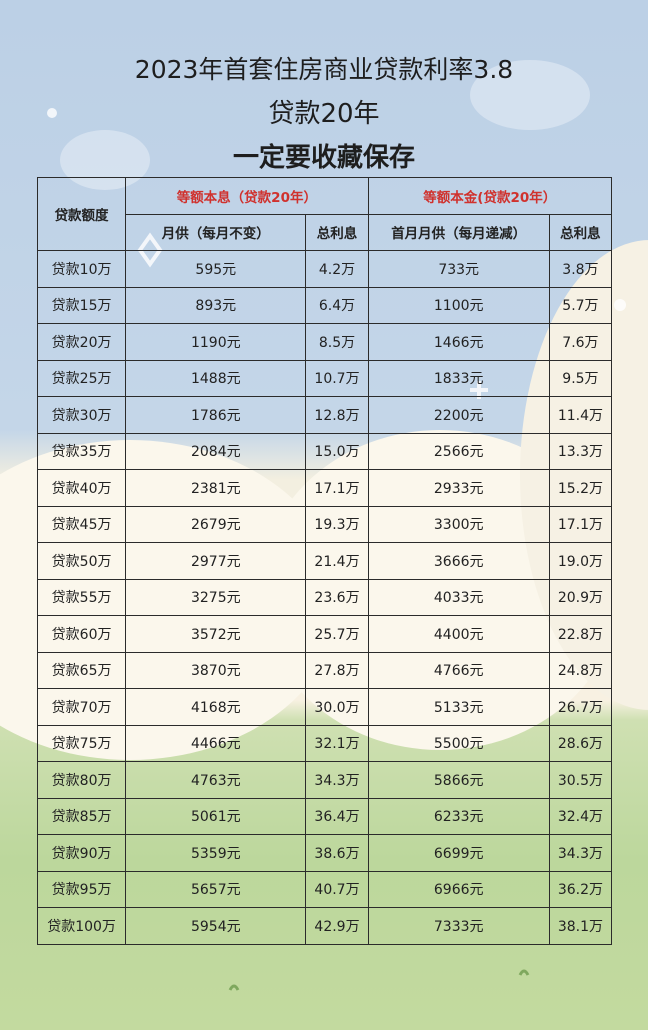 The height and width of the screenshot is (1030, 648). I want to click on table-row: 贷款95万 5657元 40.7万 6966元 36.2万, so click(324, 889).